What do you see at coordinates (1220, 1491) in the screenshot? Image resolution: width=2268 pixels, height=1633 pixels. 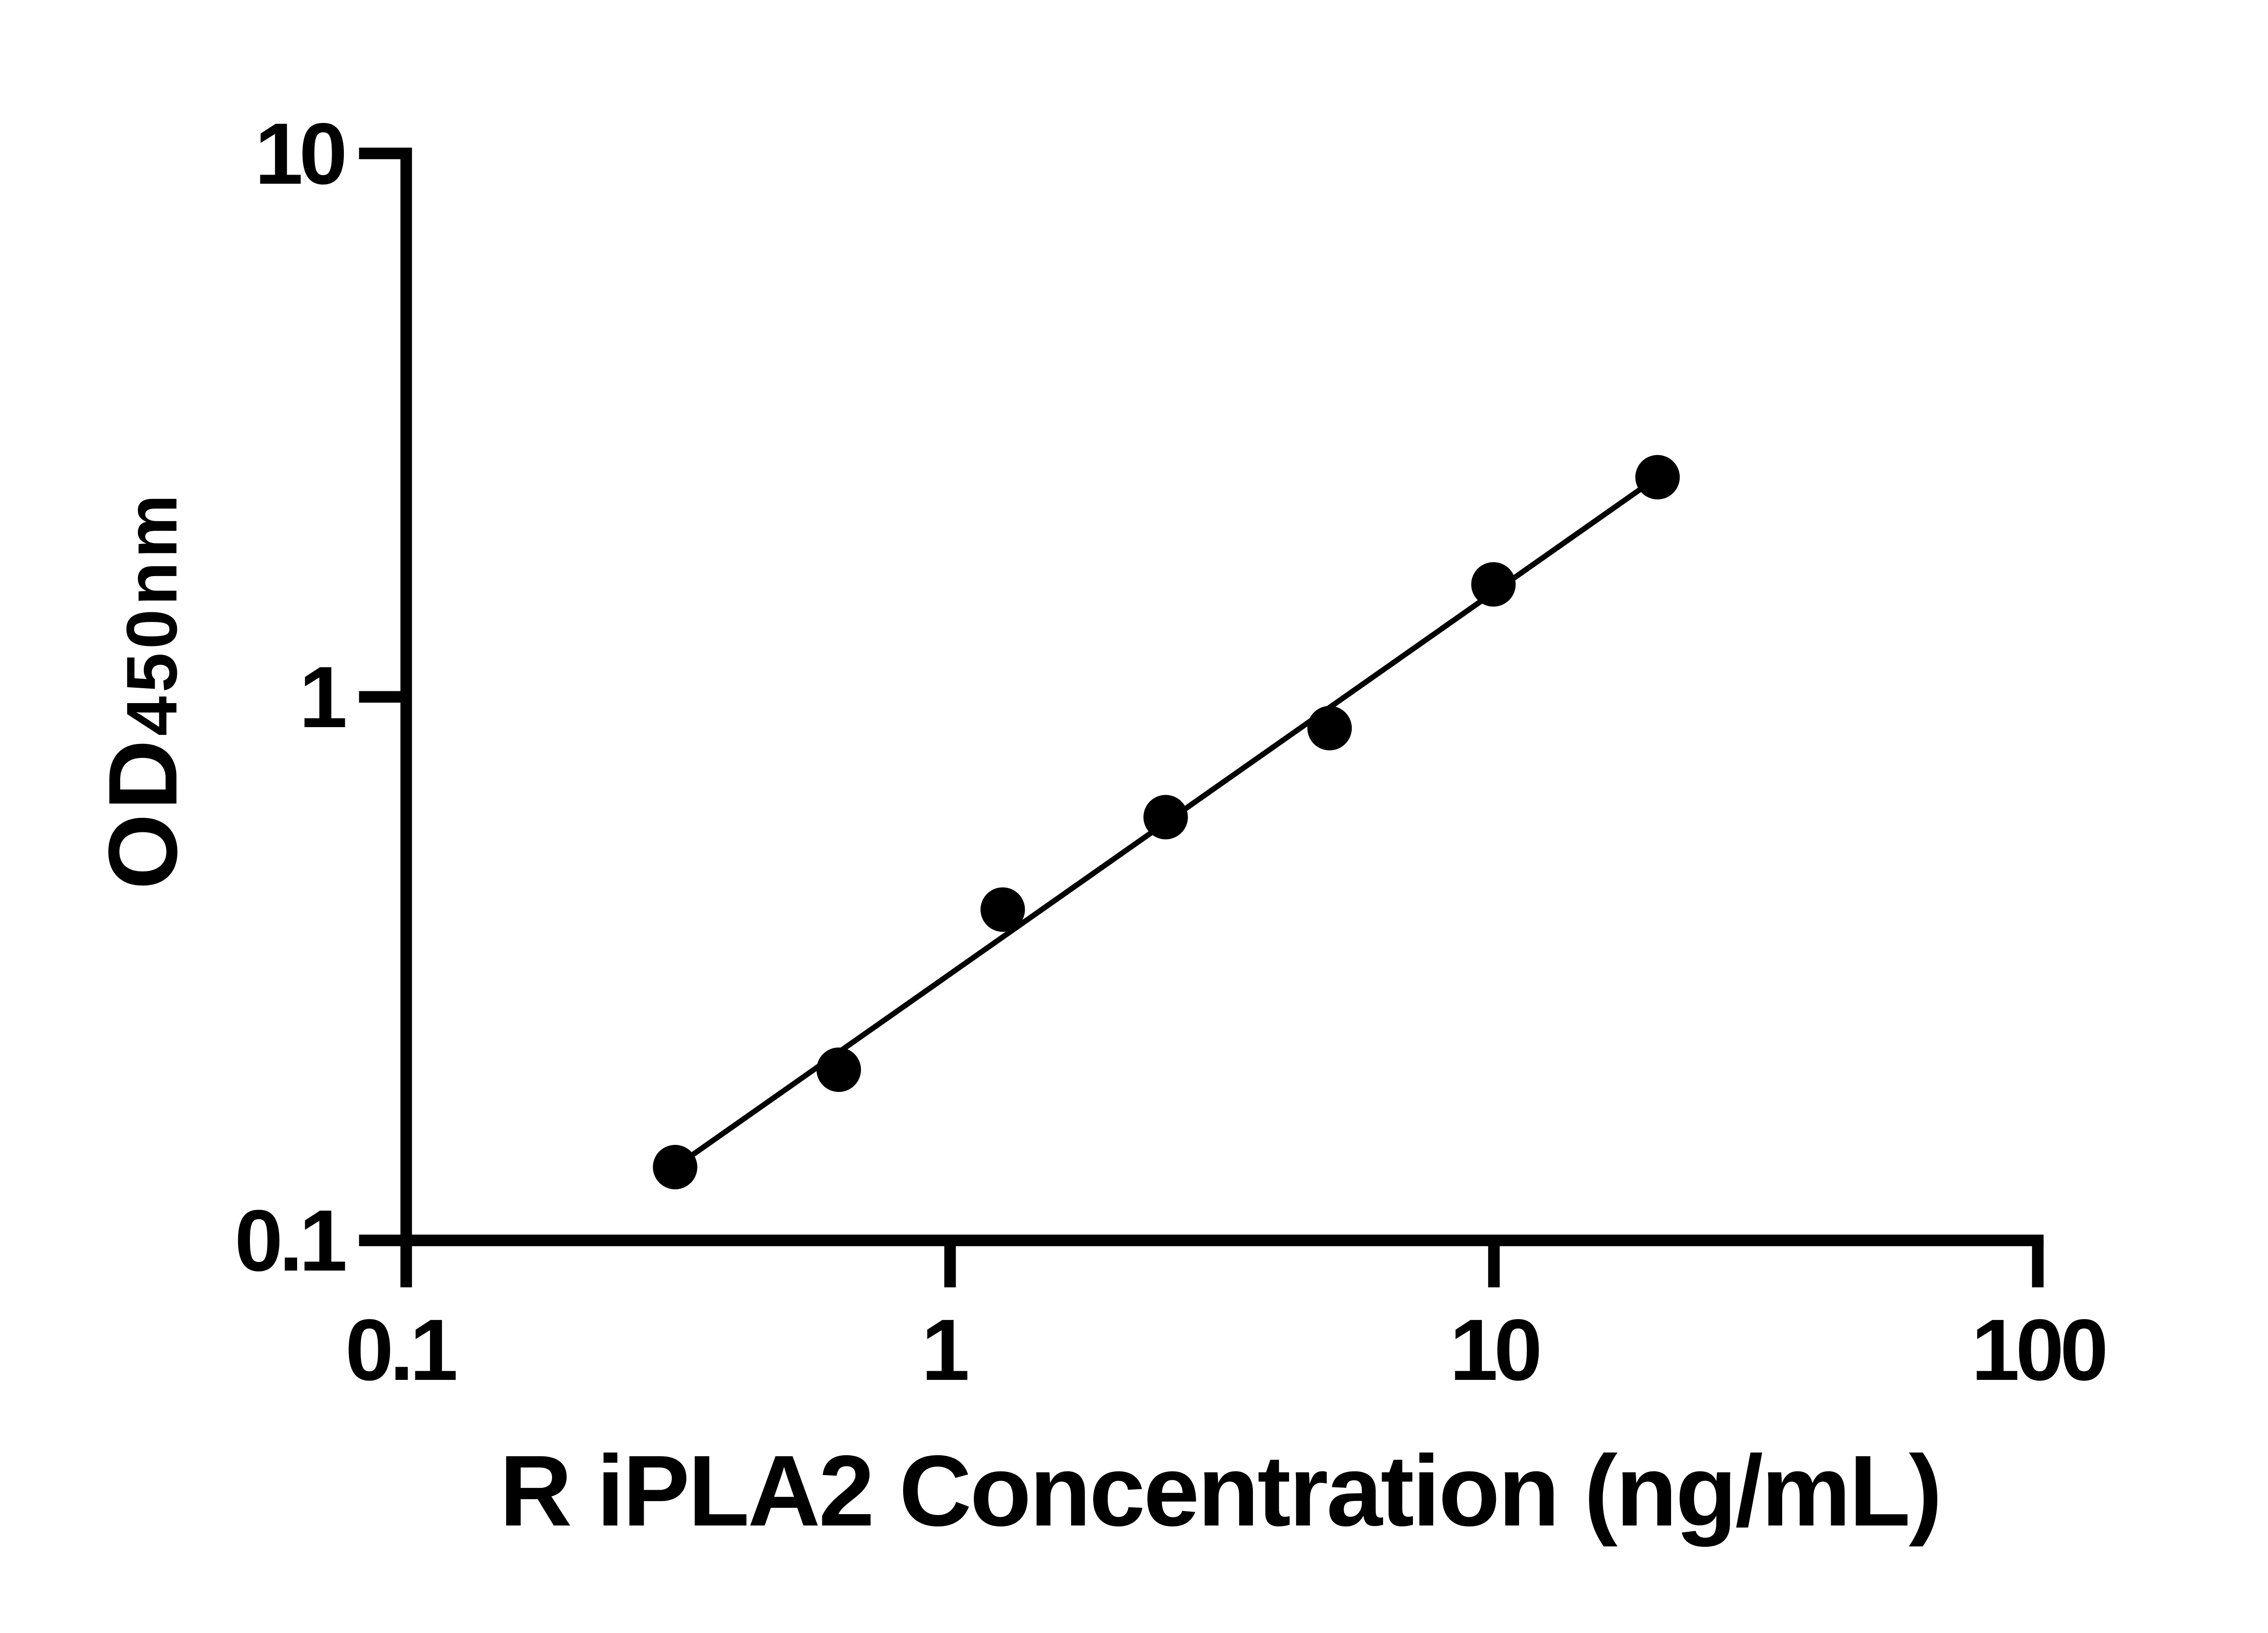 I see `svg-text: R iPLA2 Concentration (ng/mL)` at bounding box center [1220, 1491].